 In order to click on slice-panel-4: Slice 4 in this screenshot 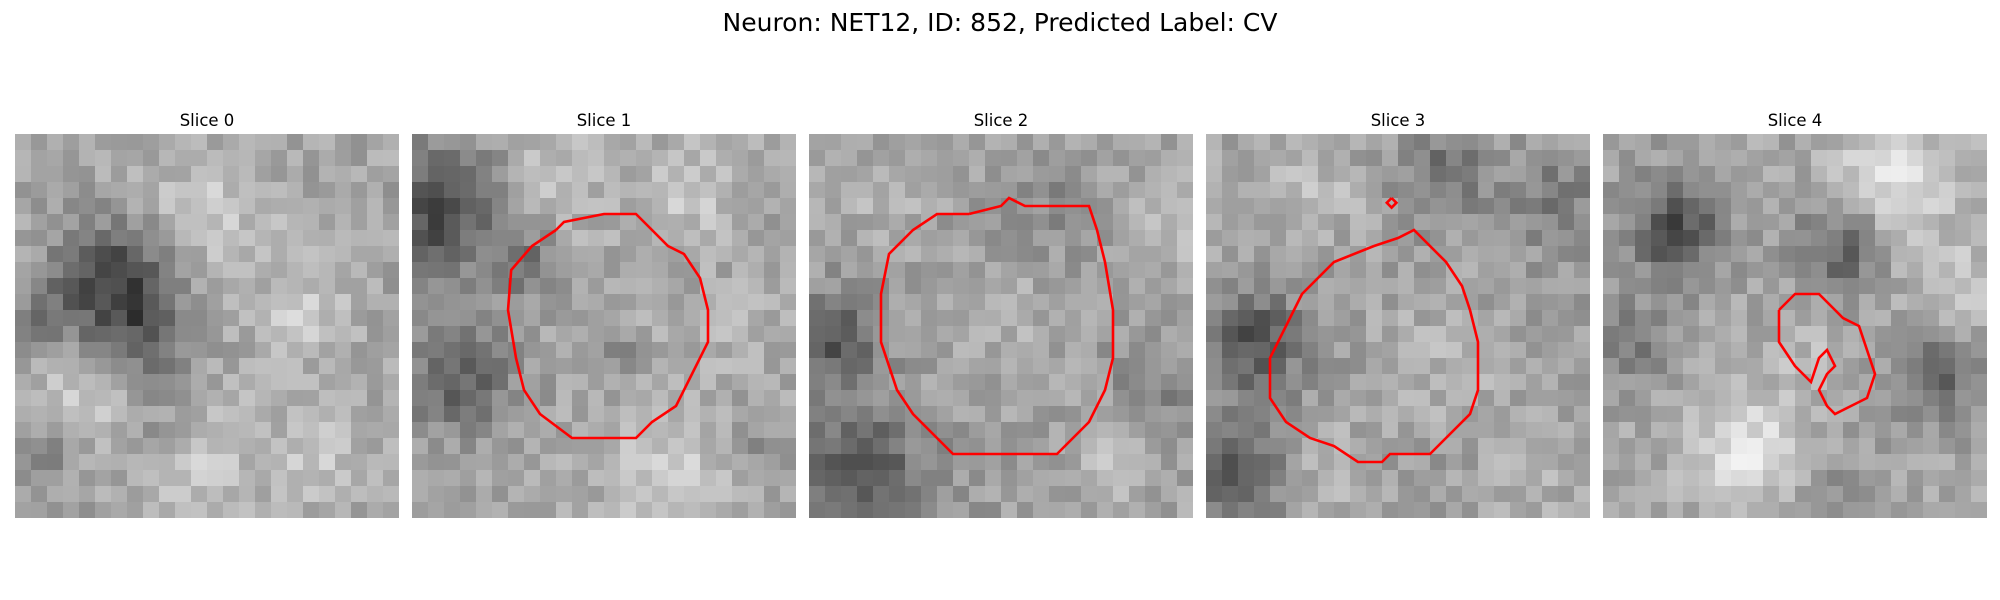, I will do `click(1795, 313)`.